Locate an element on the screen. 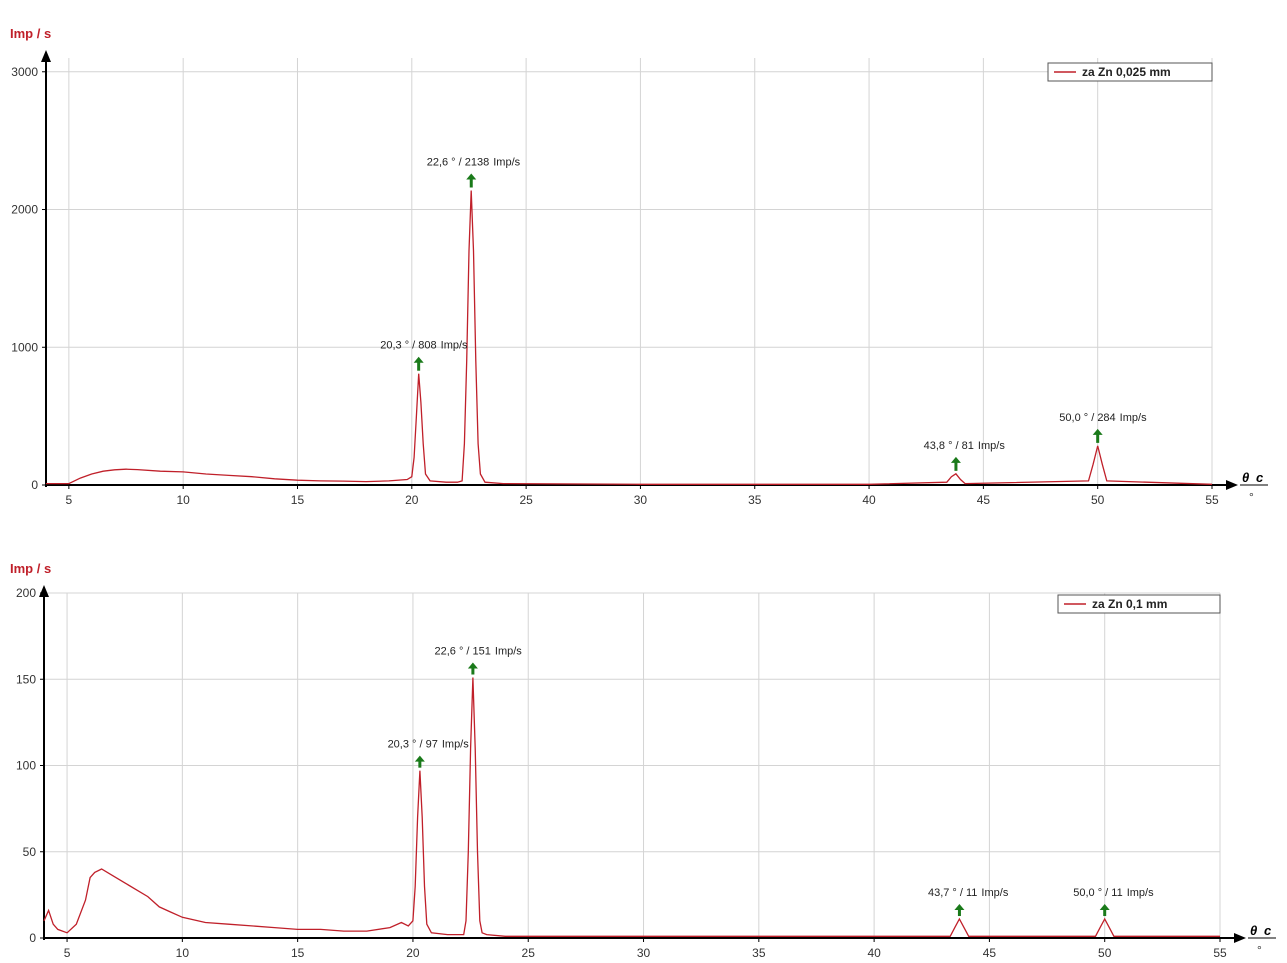  y-tick-label: 1000 is located at coordinates (24, 347).